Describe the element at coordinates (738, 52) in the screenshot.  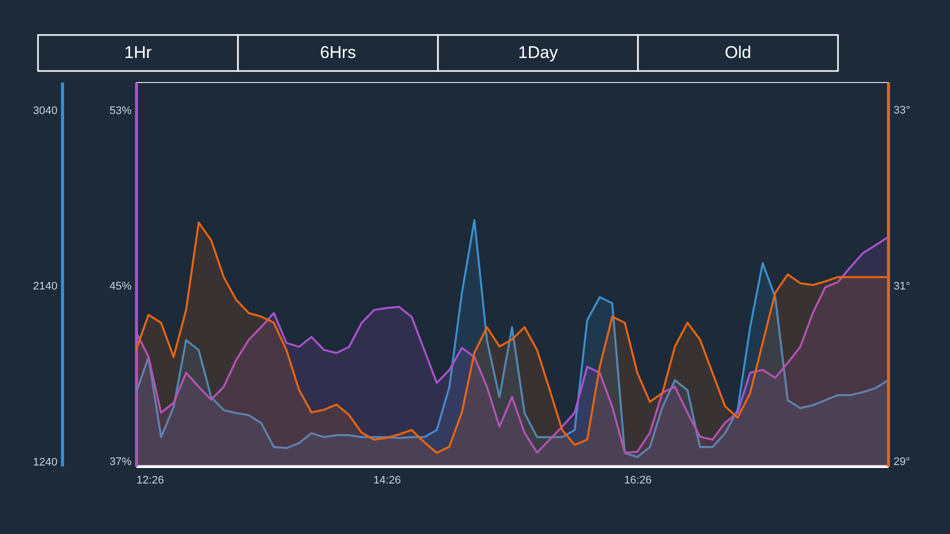
I see `text: Old` at that location.